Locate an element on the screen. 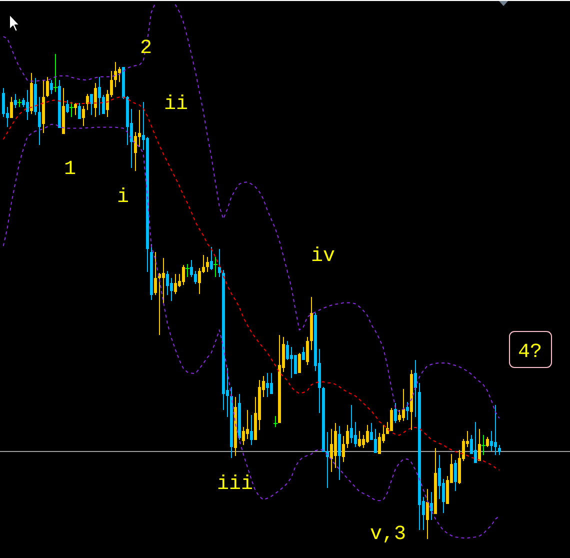 The width and height of the screenshot is (570, 558). annotation: iii is located at coordinates (235, 484).